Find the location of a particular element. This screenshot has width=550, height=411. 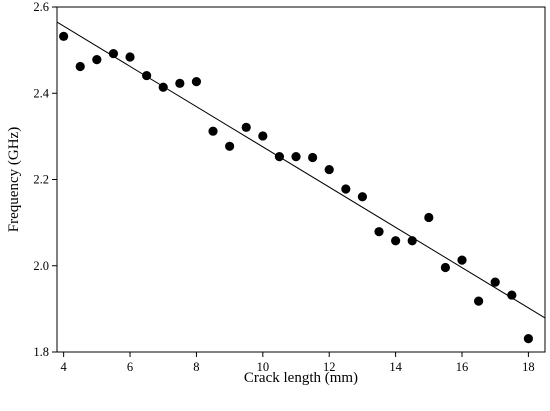

y-axis-title: Frequency (GHz) is located at coordinates (14, 179).